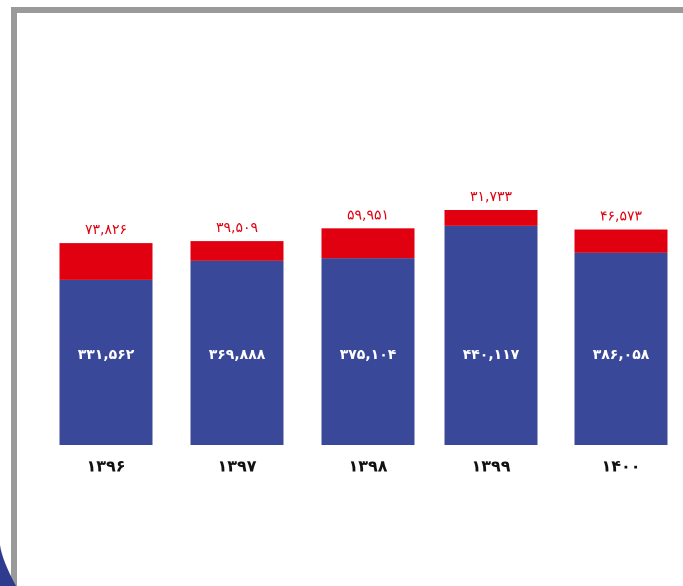 Image resolution: width=683 pixels, height=586 pixels. I want to click on value-label: ۳۶۹,۸۸۸, so click(237, 355).